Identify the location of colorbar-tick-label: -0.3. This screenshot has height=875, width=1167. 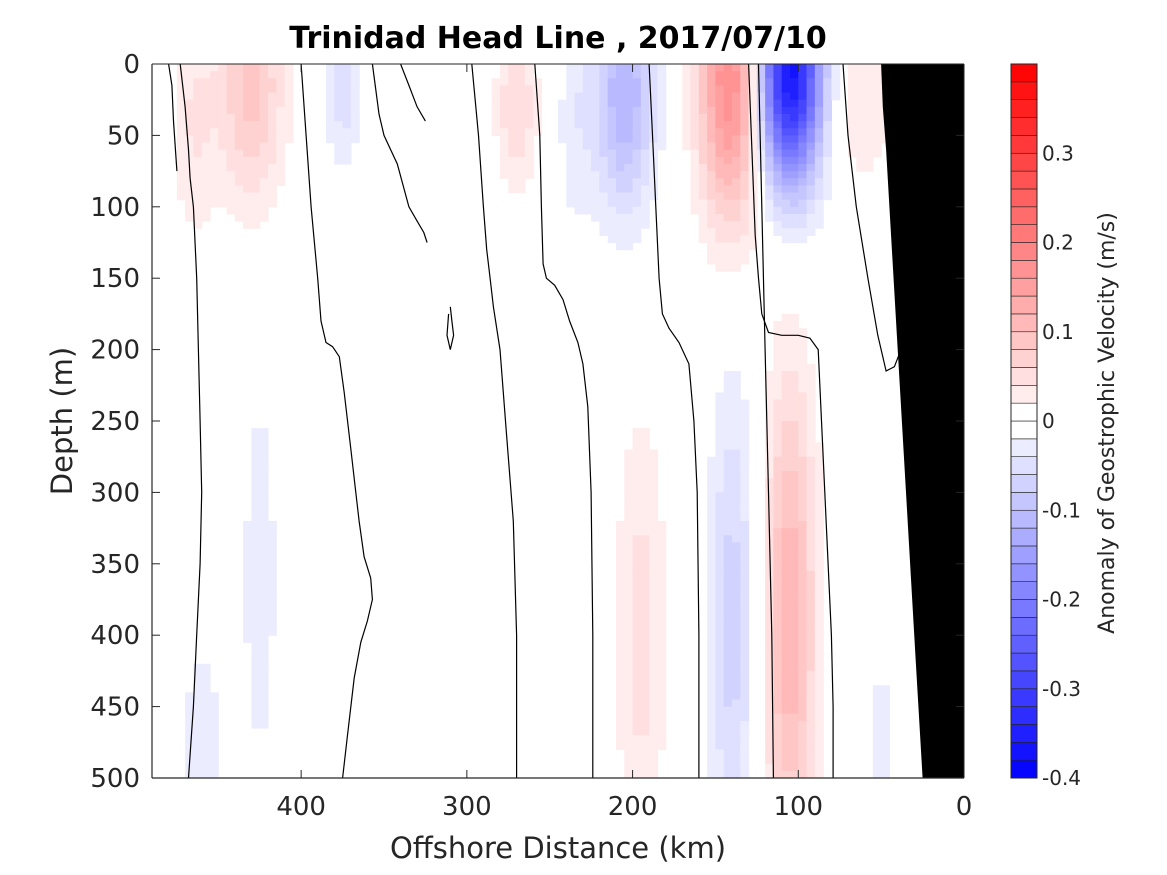
(1061, 689).